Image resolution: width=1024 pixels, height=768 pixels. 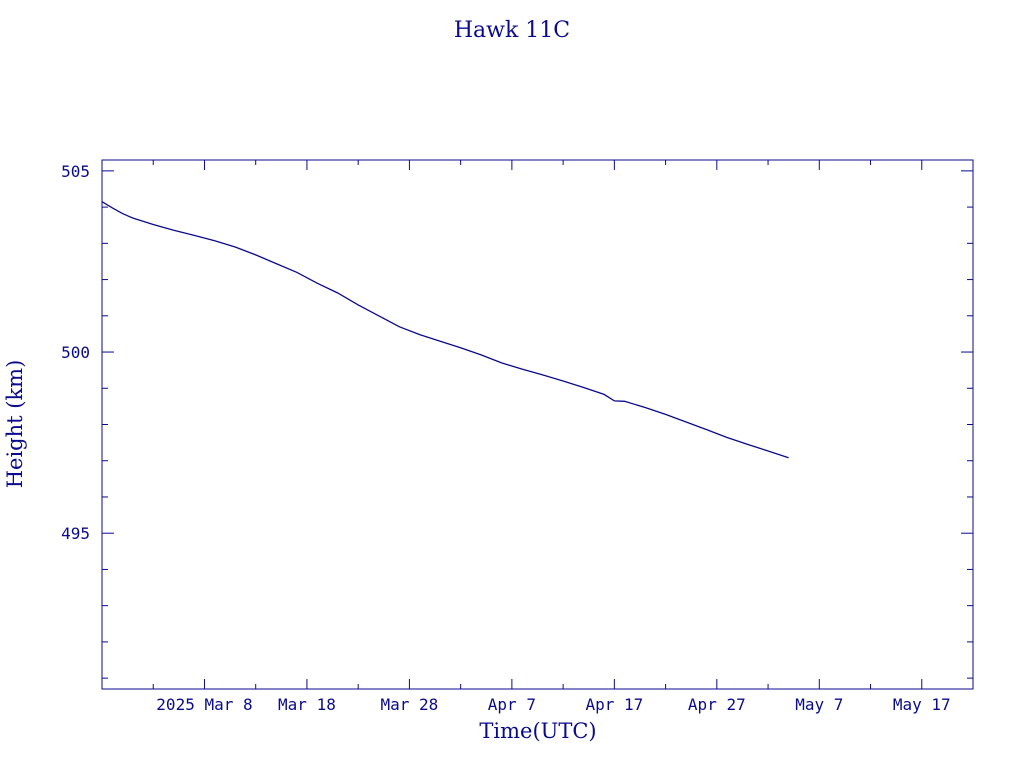 What do you see at coordinates (512, 704) in the screenshot?
I see `x-tick-label: Apr 7` at bounding box center [512, 704].